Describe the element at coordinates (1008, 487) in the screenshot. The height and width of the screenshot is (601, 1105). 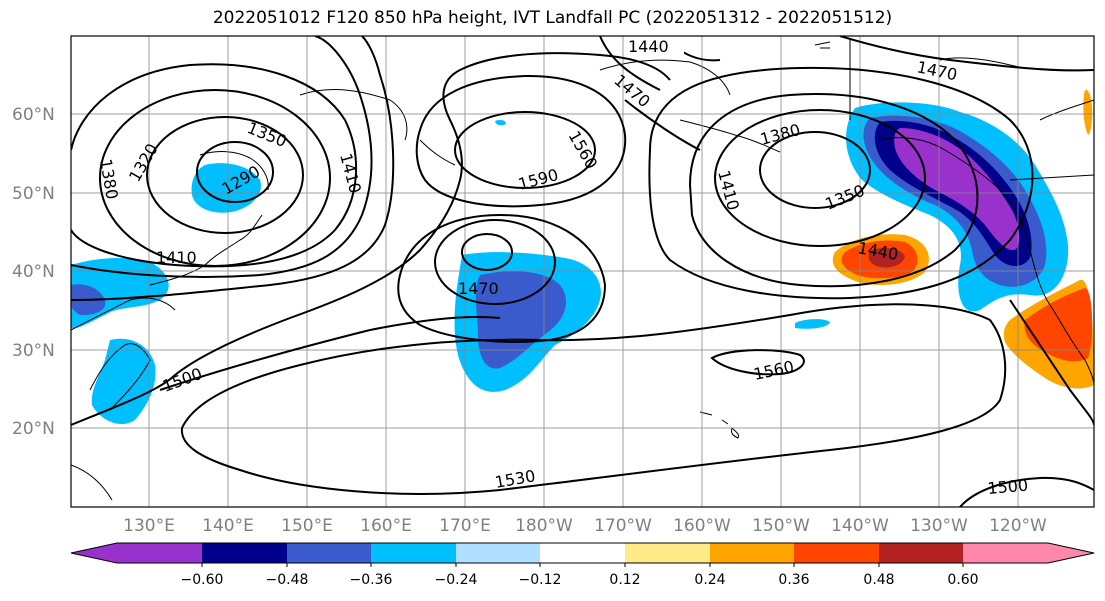
I see `contour-label: 1500` at that location.